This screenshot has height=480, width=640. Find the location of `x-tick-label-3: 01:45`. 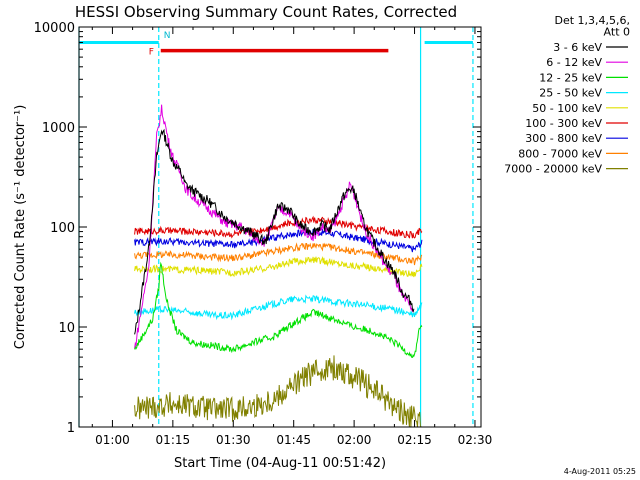

x-tick-label-3: 01:45 is located at coordinates (293, 440).